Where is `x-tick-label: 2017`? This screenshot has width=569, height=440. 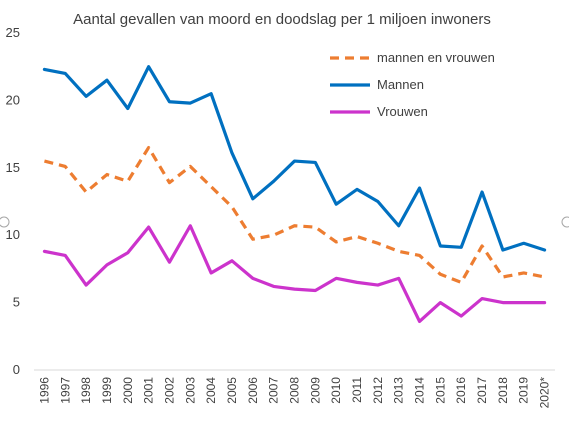 x-tick-label: 2017 is located at coordinates (482, 390).